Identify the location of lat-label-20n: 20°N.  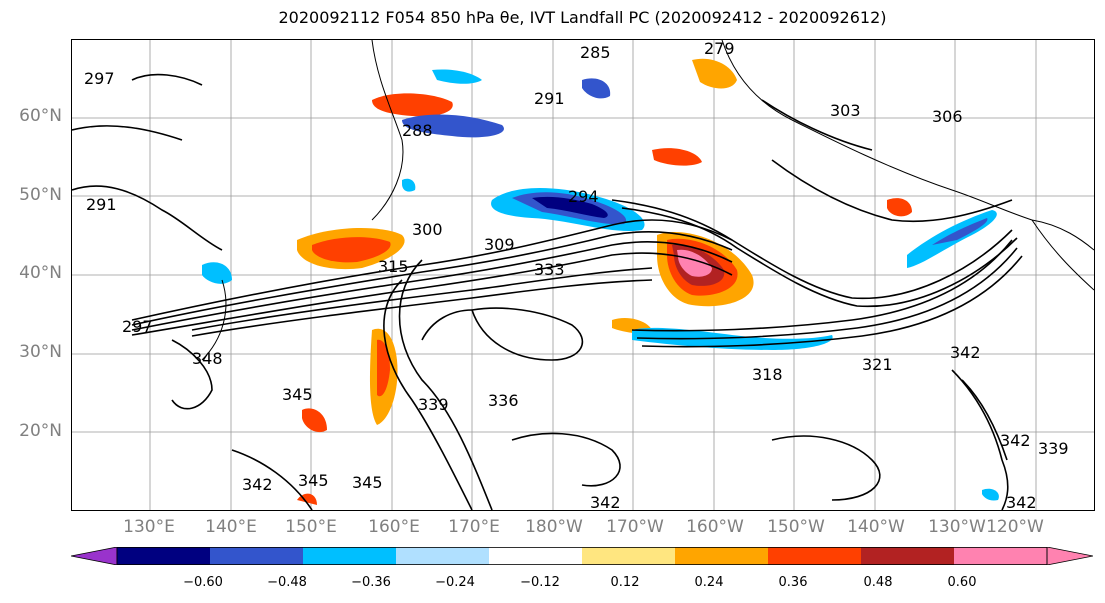
(40, 431).